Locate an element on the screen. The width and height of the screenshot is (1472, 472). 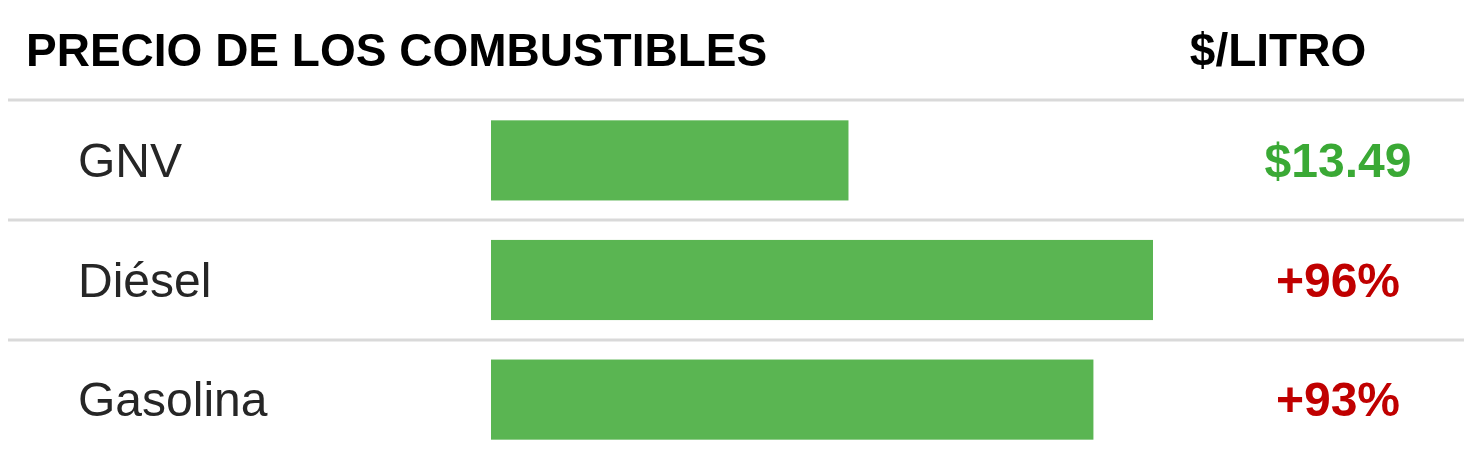
text: +93% is located at coordinates (1338, 400).